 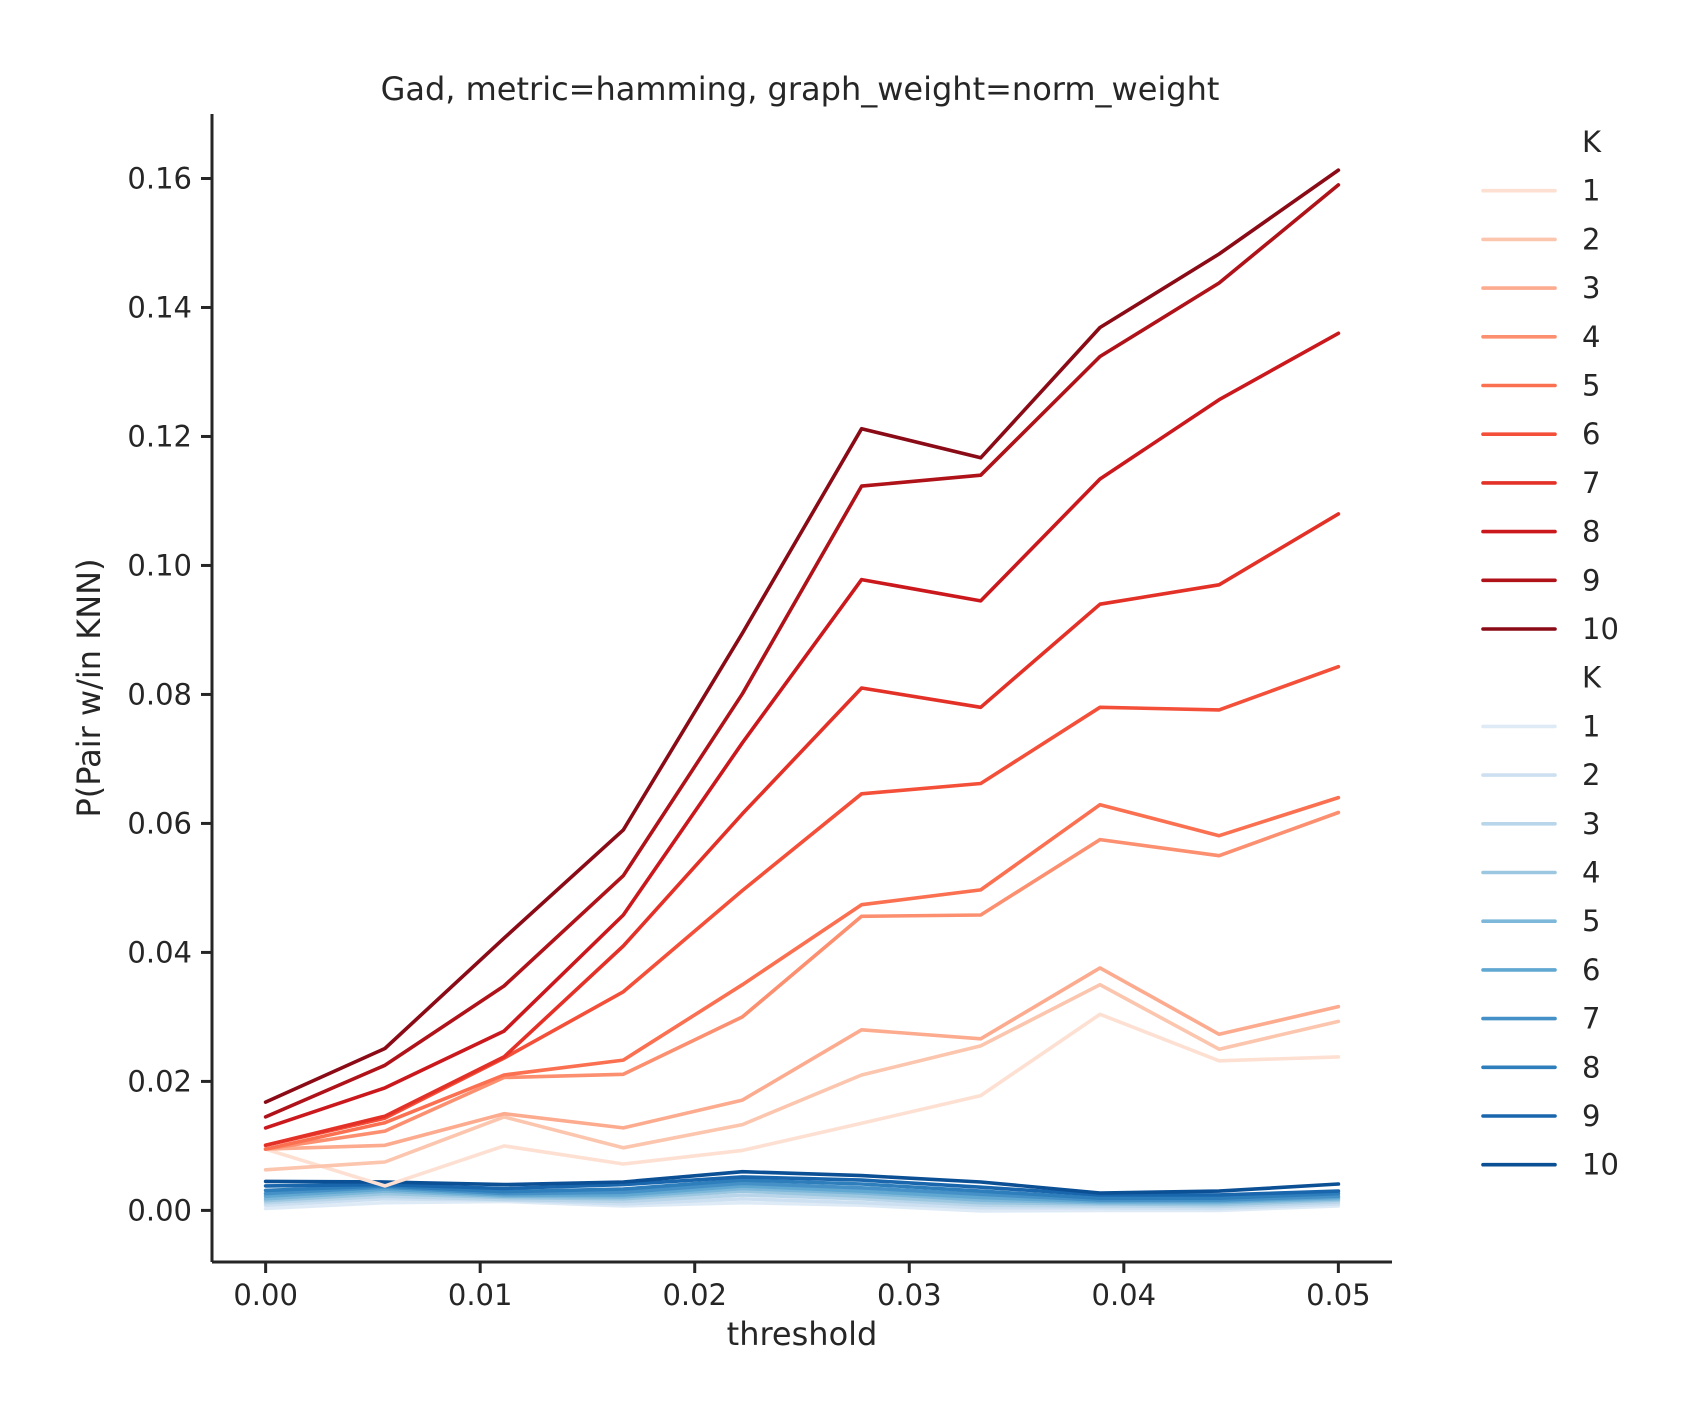 I want to click on series-line-group2-k3, so click(x=802, y=1201).